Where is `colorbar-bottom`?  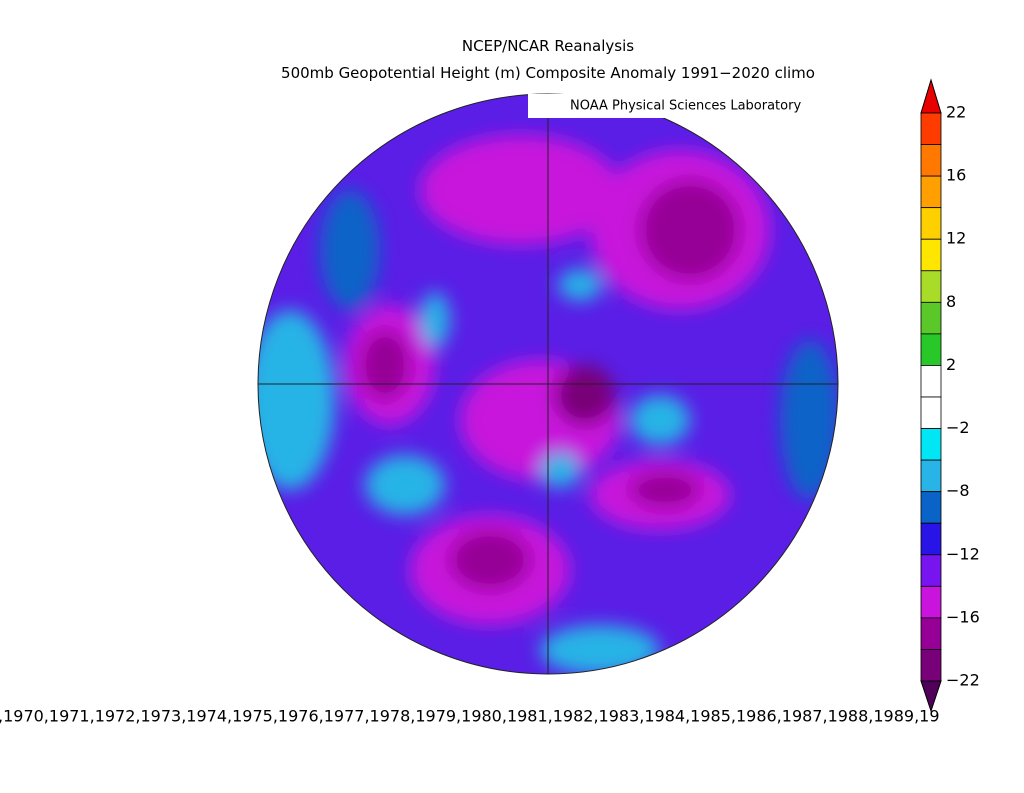 colorbar-bottom is located at coordinates (931, 696).